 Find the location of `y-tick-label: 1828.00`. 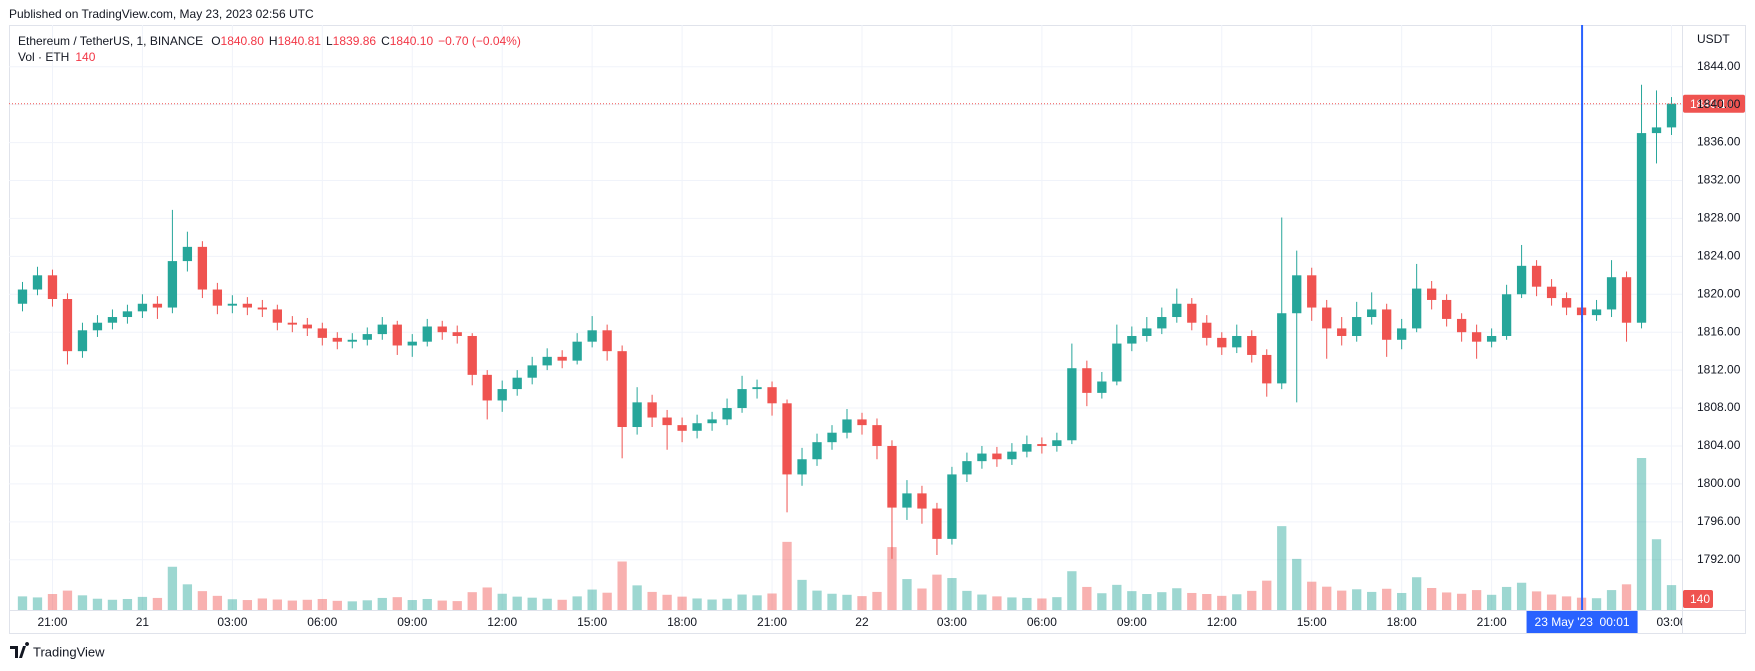

y-tick-label: 1828.00 is located at coordinates (1719, 218).